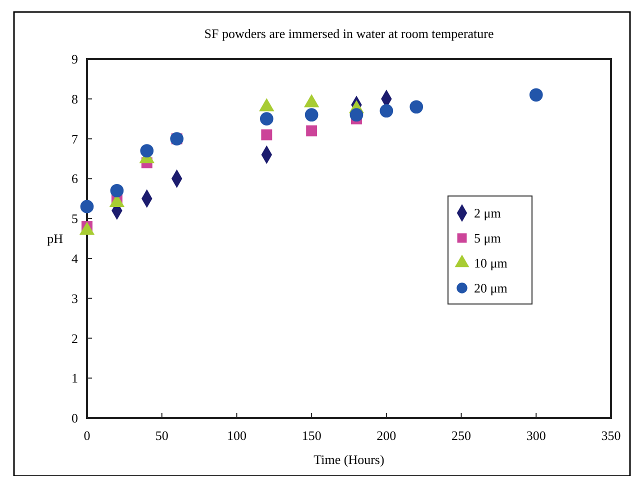 Image resolution: width=642 pixels, height=484 pixels. I want to click on y-tick-label: 8, so click(75, 98).